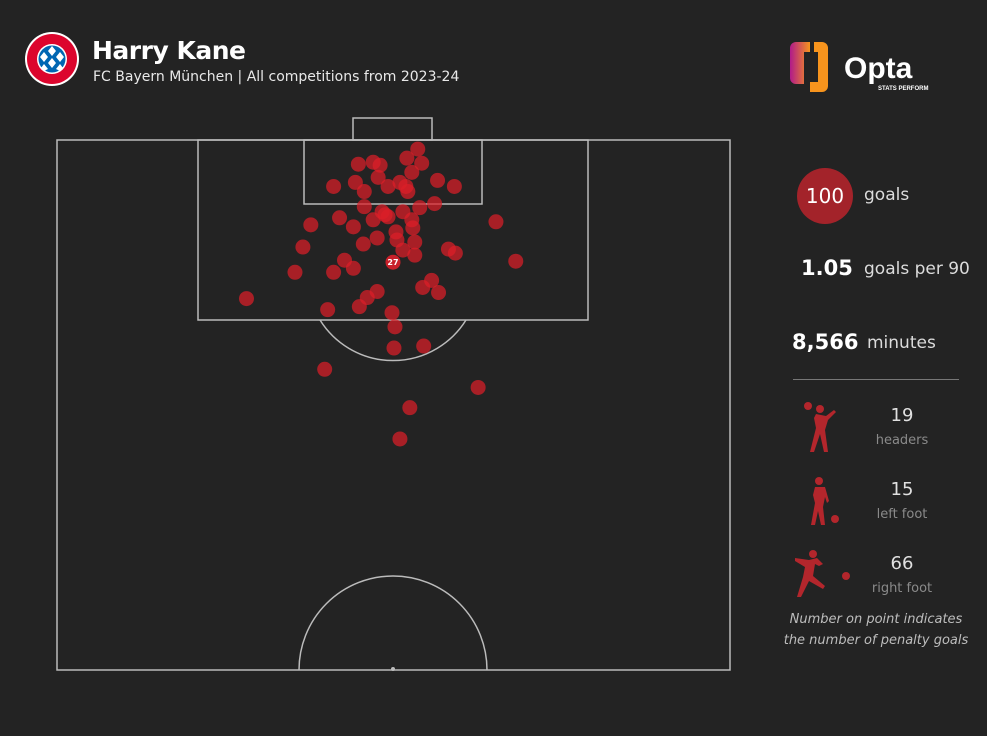  Describe the element at coordinates (393, 669) in the screenshot. I see `centre-spot` at that location.